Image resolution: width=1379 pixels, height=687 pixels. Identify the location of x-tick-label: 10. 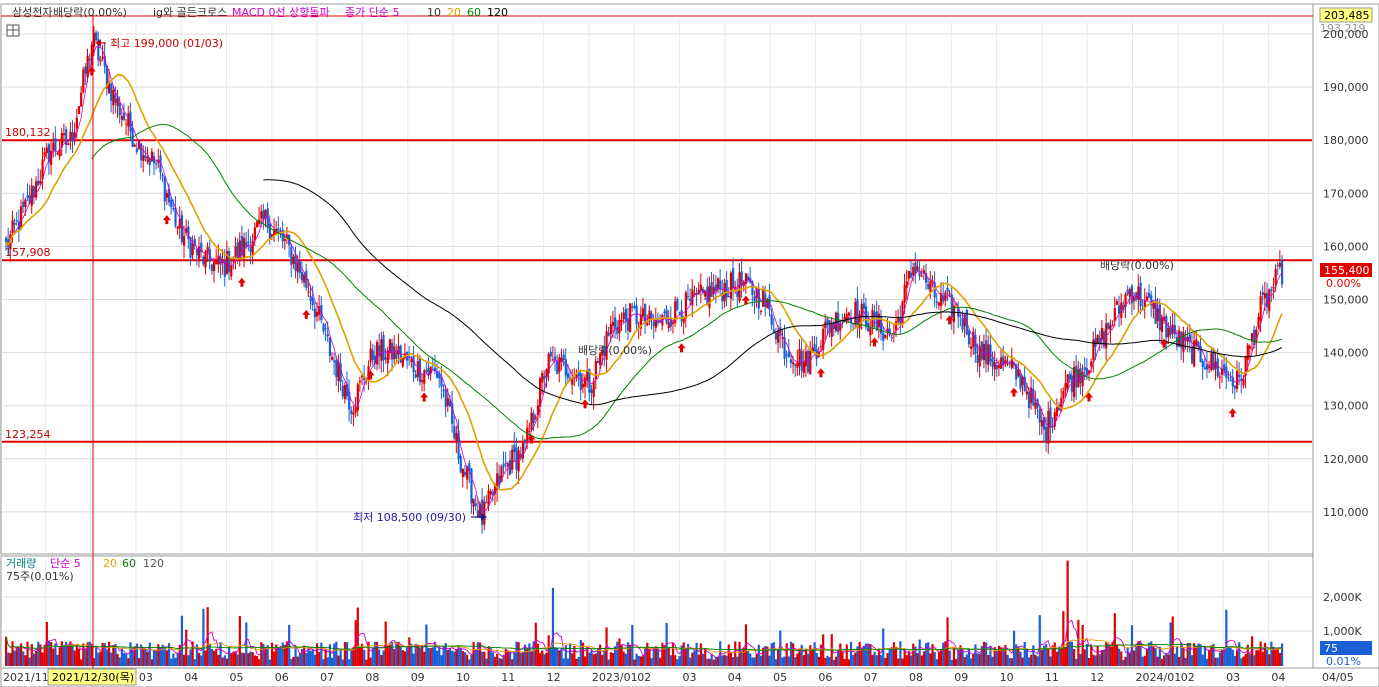
(1007, 677).